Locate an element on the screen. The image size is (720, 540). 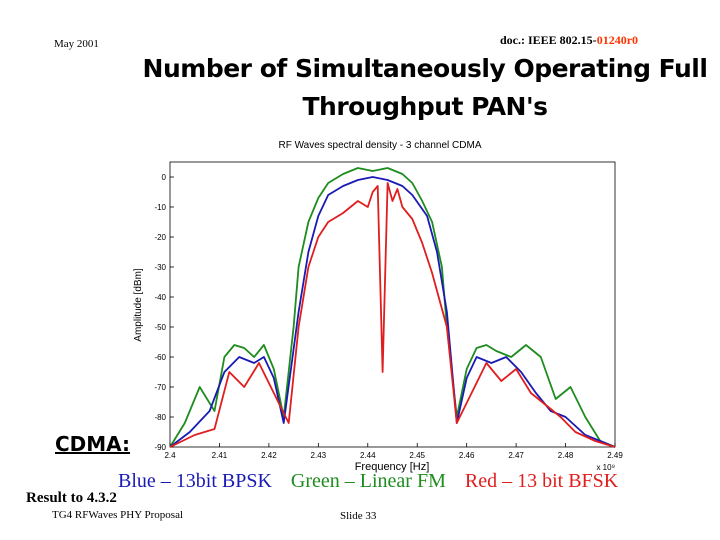
x-tick-label: 2.48 is located at coordinates (566, 455).